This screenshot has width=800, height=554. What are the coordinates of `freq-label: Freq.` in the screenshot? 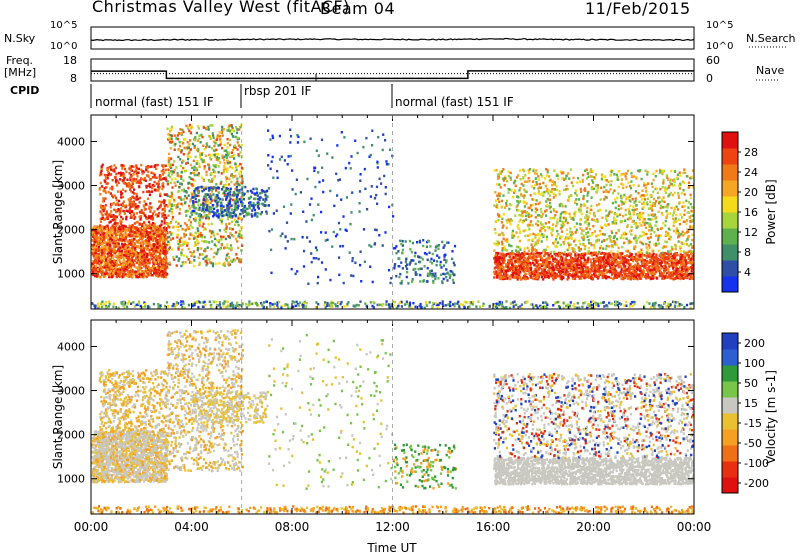 It's located at (20, 60).